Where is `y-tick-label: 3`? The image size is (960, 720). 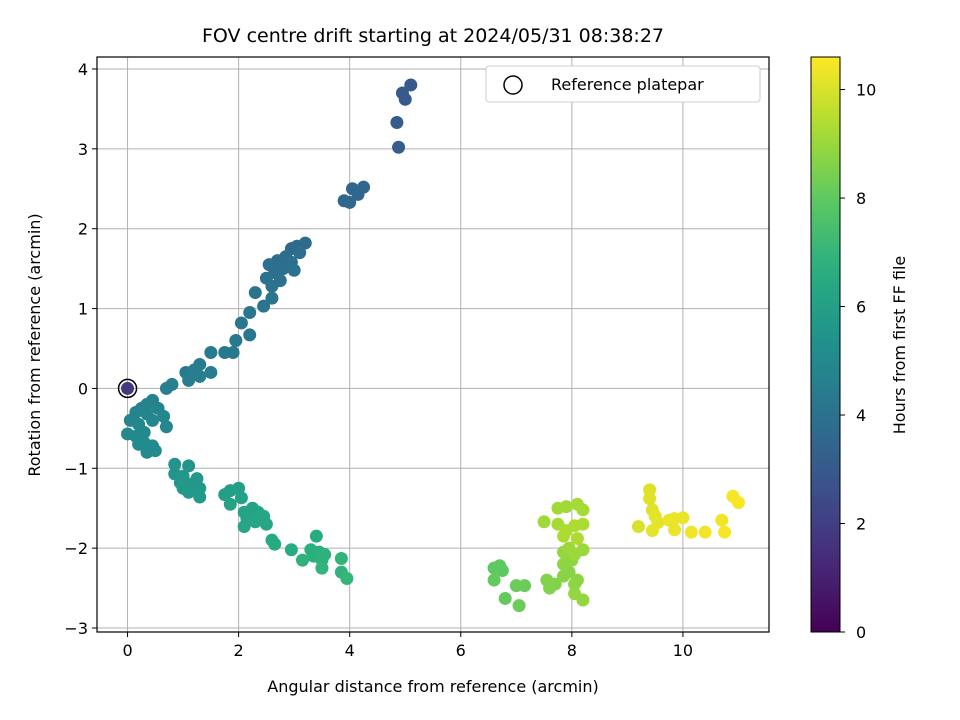 y-tick-label: 3 is located at coordinates (83, 149).